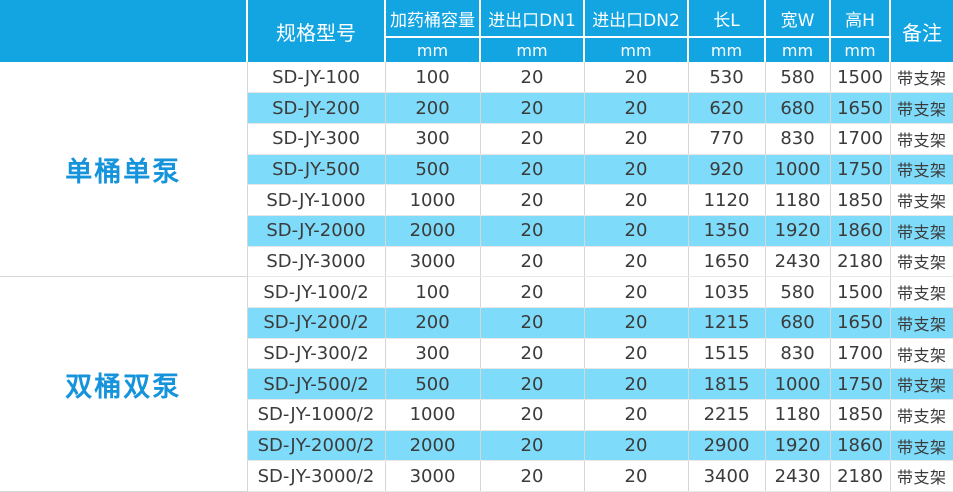  Describe the element at coordinates (797, 262) in the screenshot. I see `width-cell: 2430` at that location.